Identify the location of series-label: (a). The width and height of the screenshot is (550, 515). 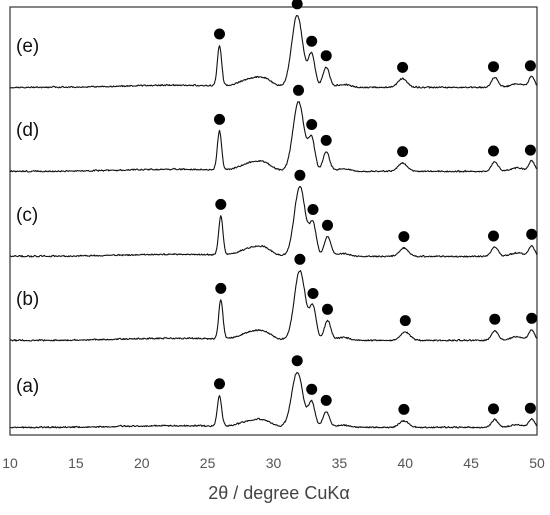
(27, 386).